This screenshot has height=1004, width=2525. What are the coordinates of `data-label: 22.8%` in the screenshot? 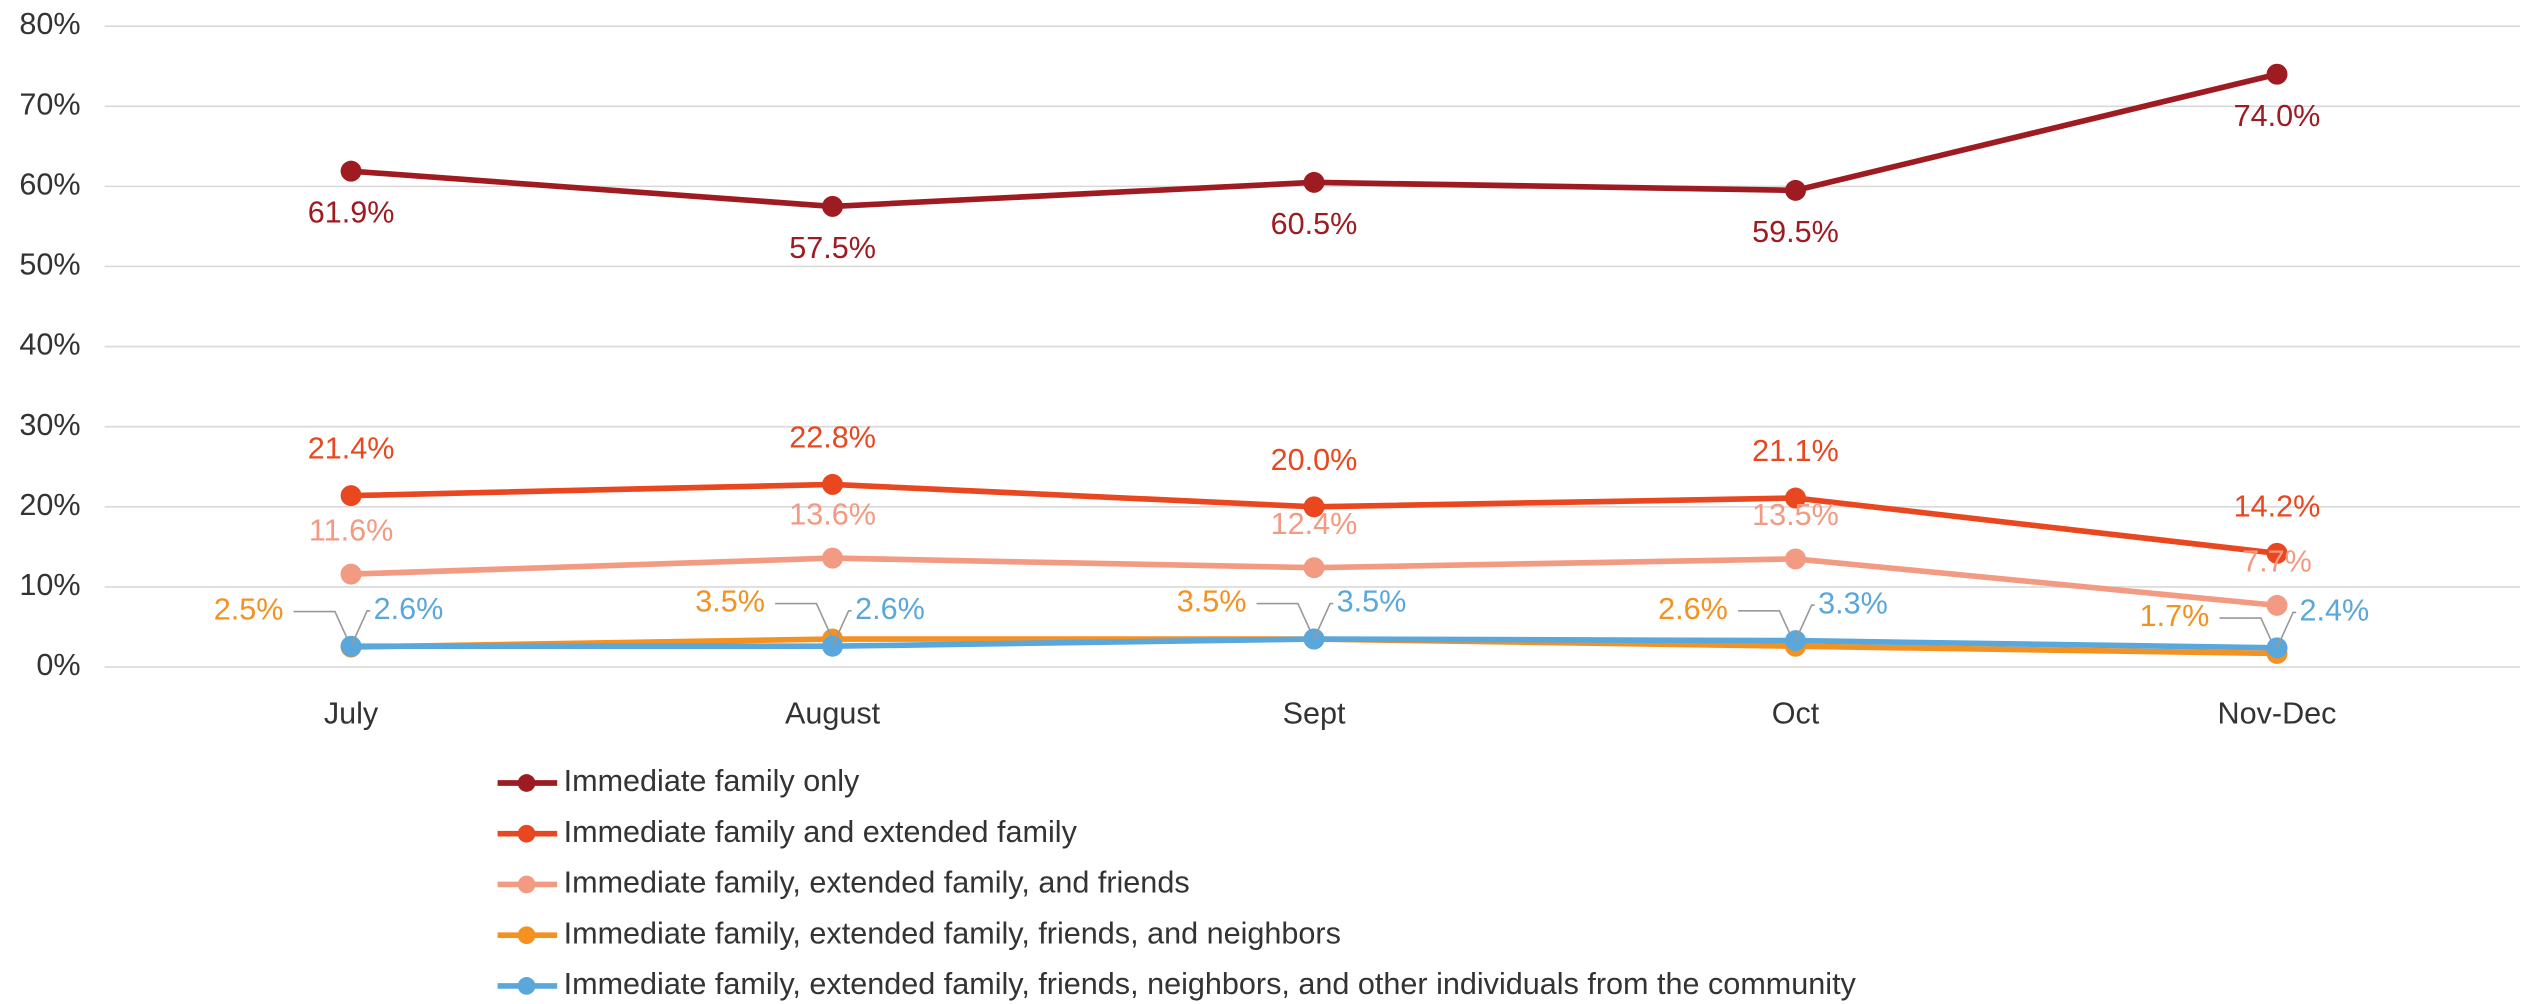 It's located at (832, 437).